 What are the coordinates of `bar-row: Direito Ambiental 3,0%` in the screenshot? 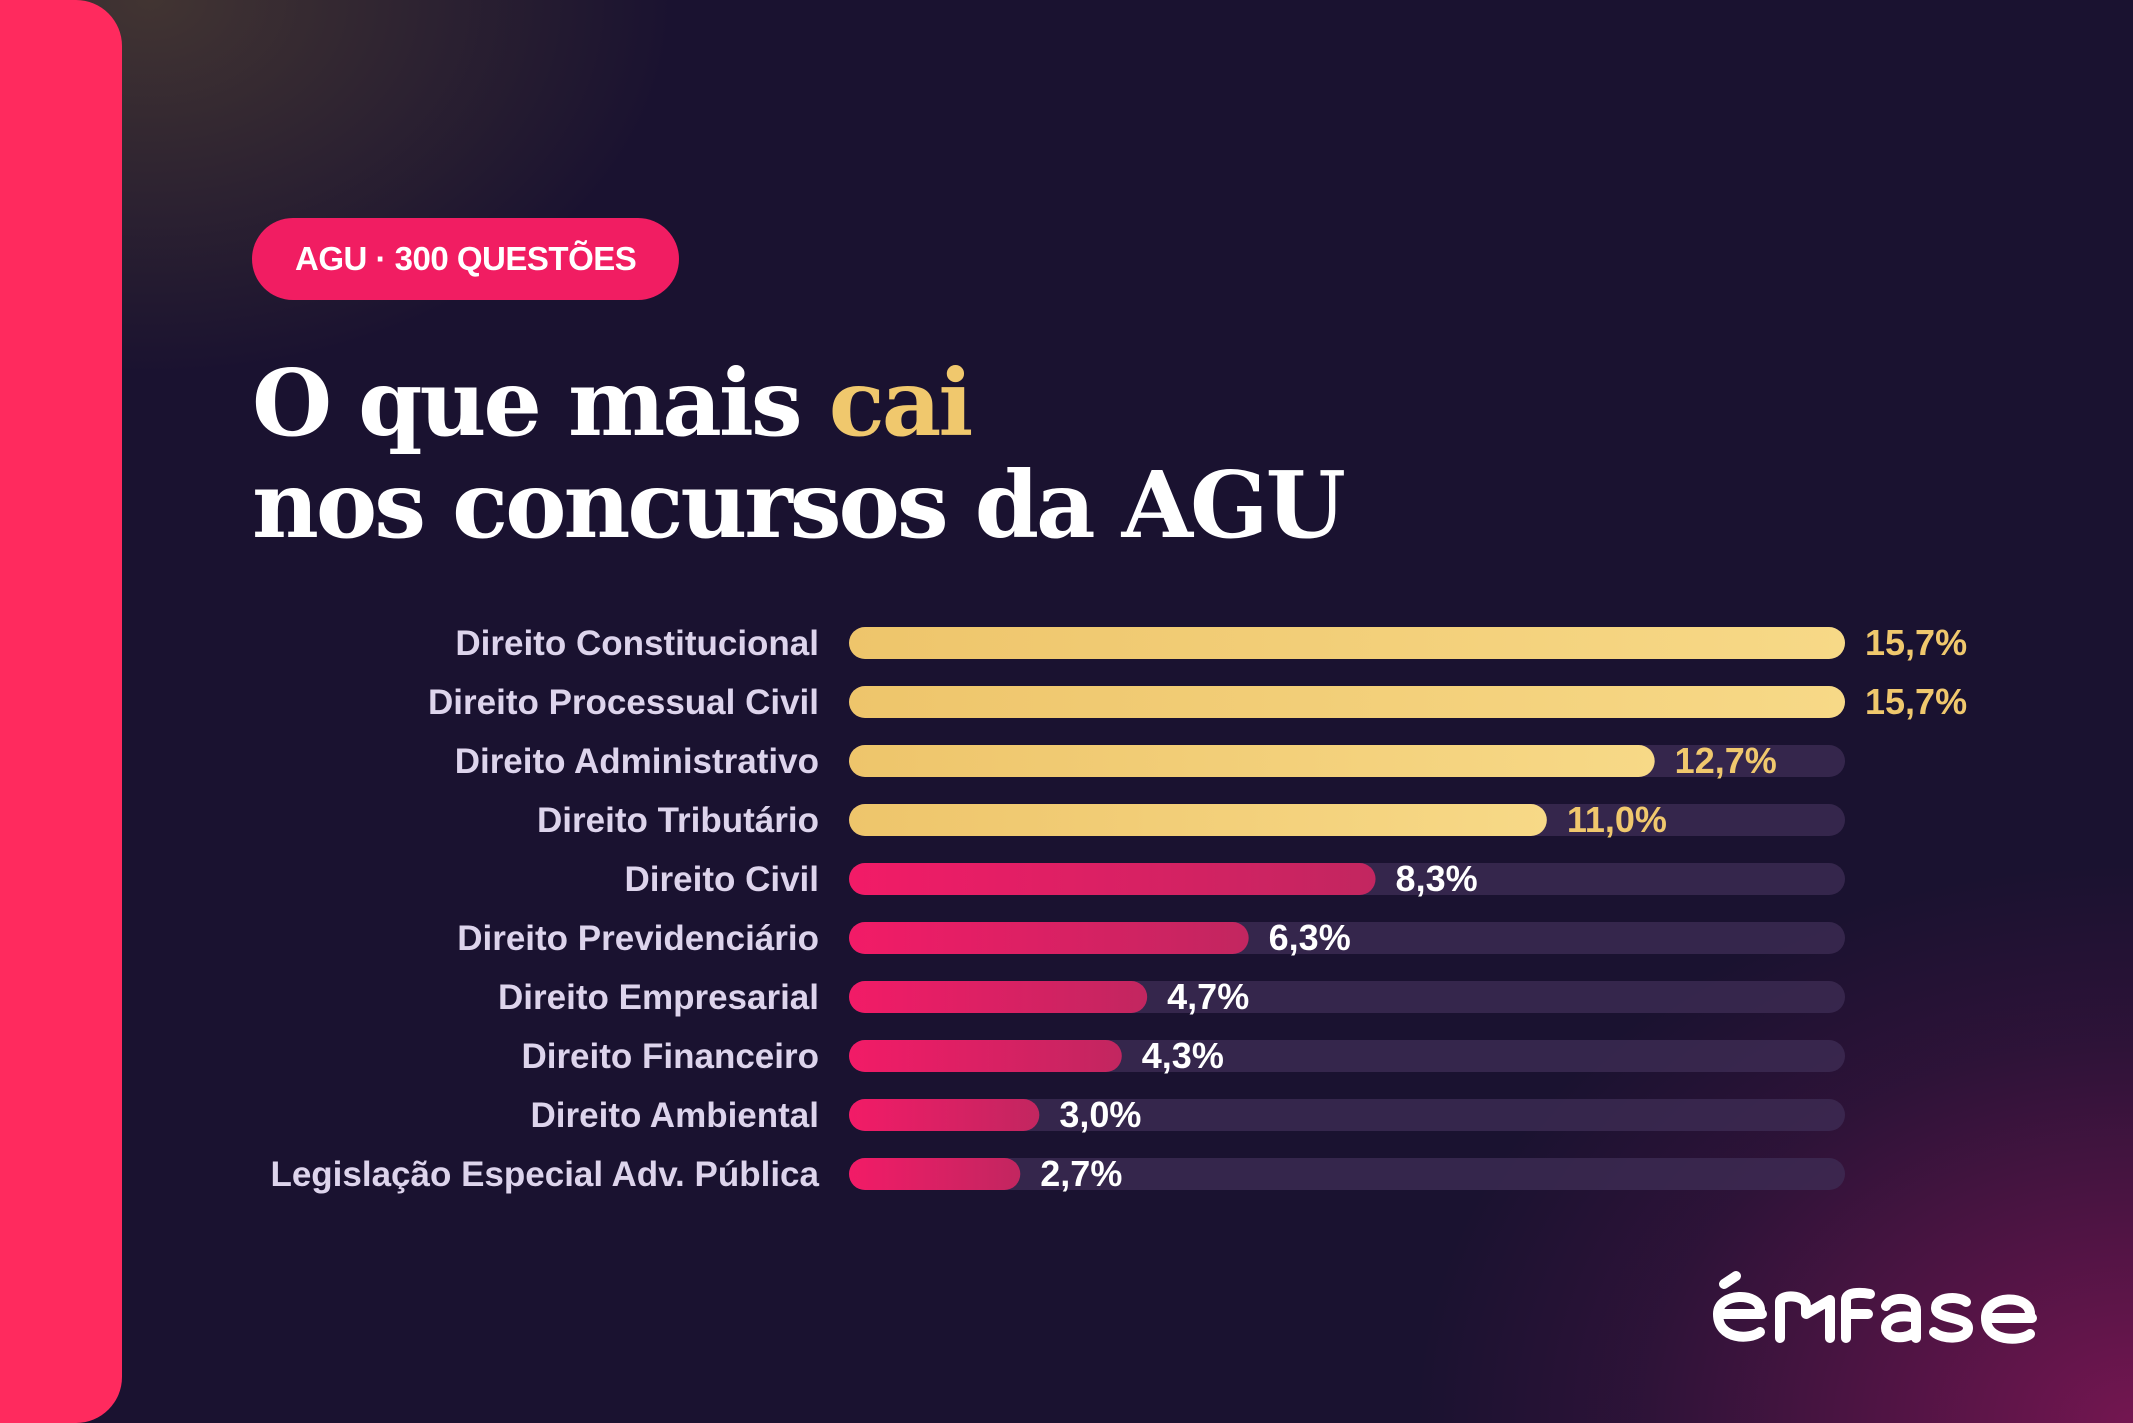 It's located at (1188, 1114).